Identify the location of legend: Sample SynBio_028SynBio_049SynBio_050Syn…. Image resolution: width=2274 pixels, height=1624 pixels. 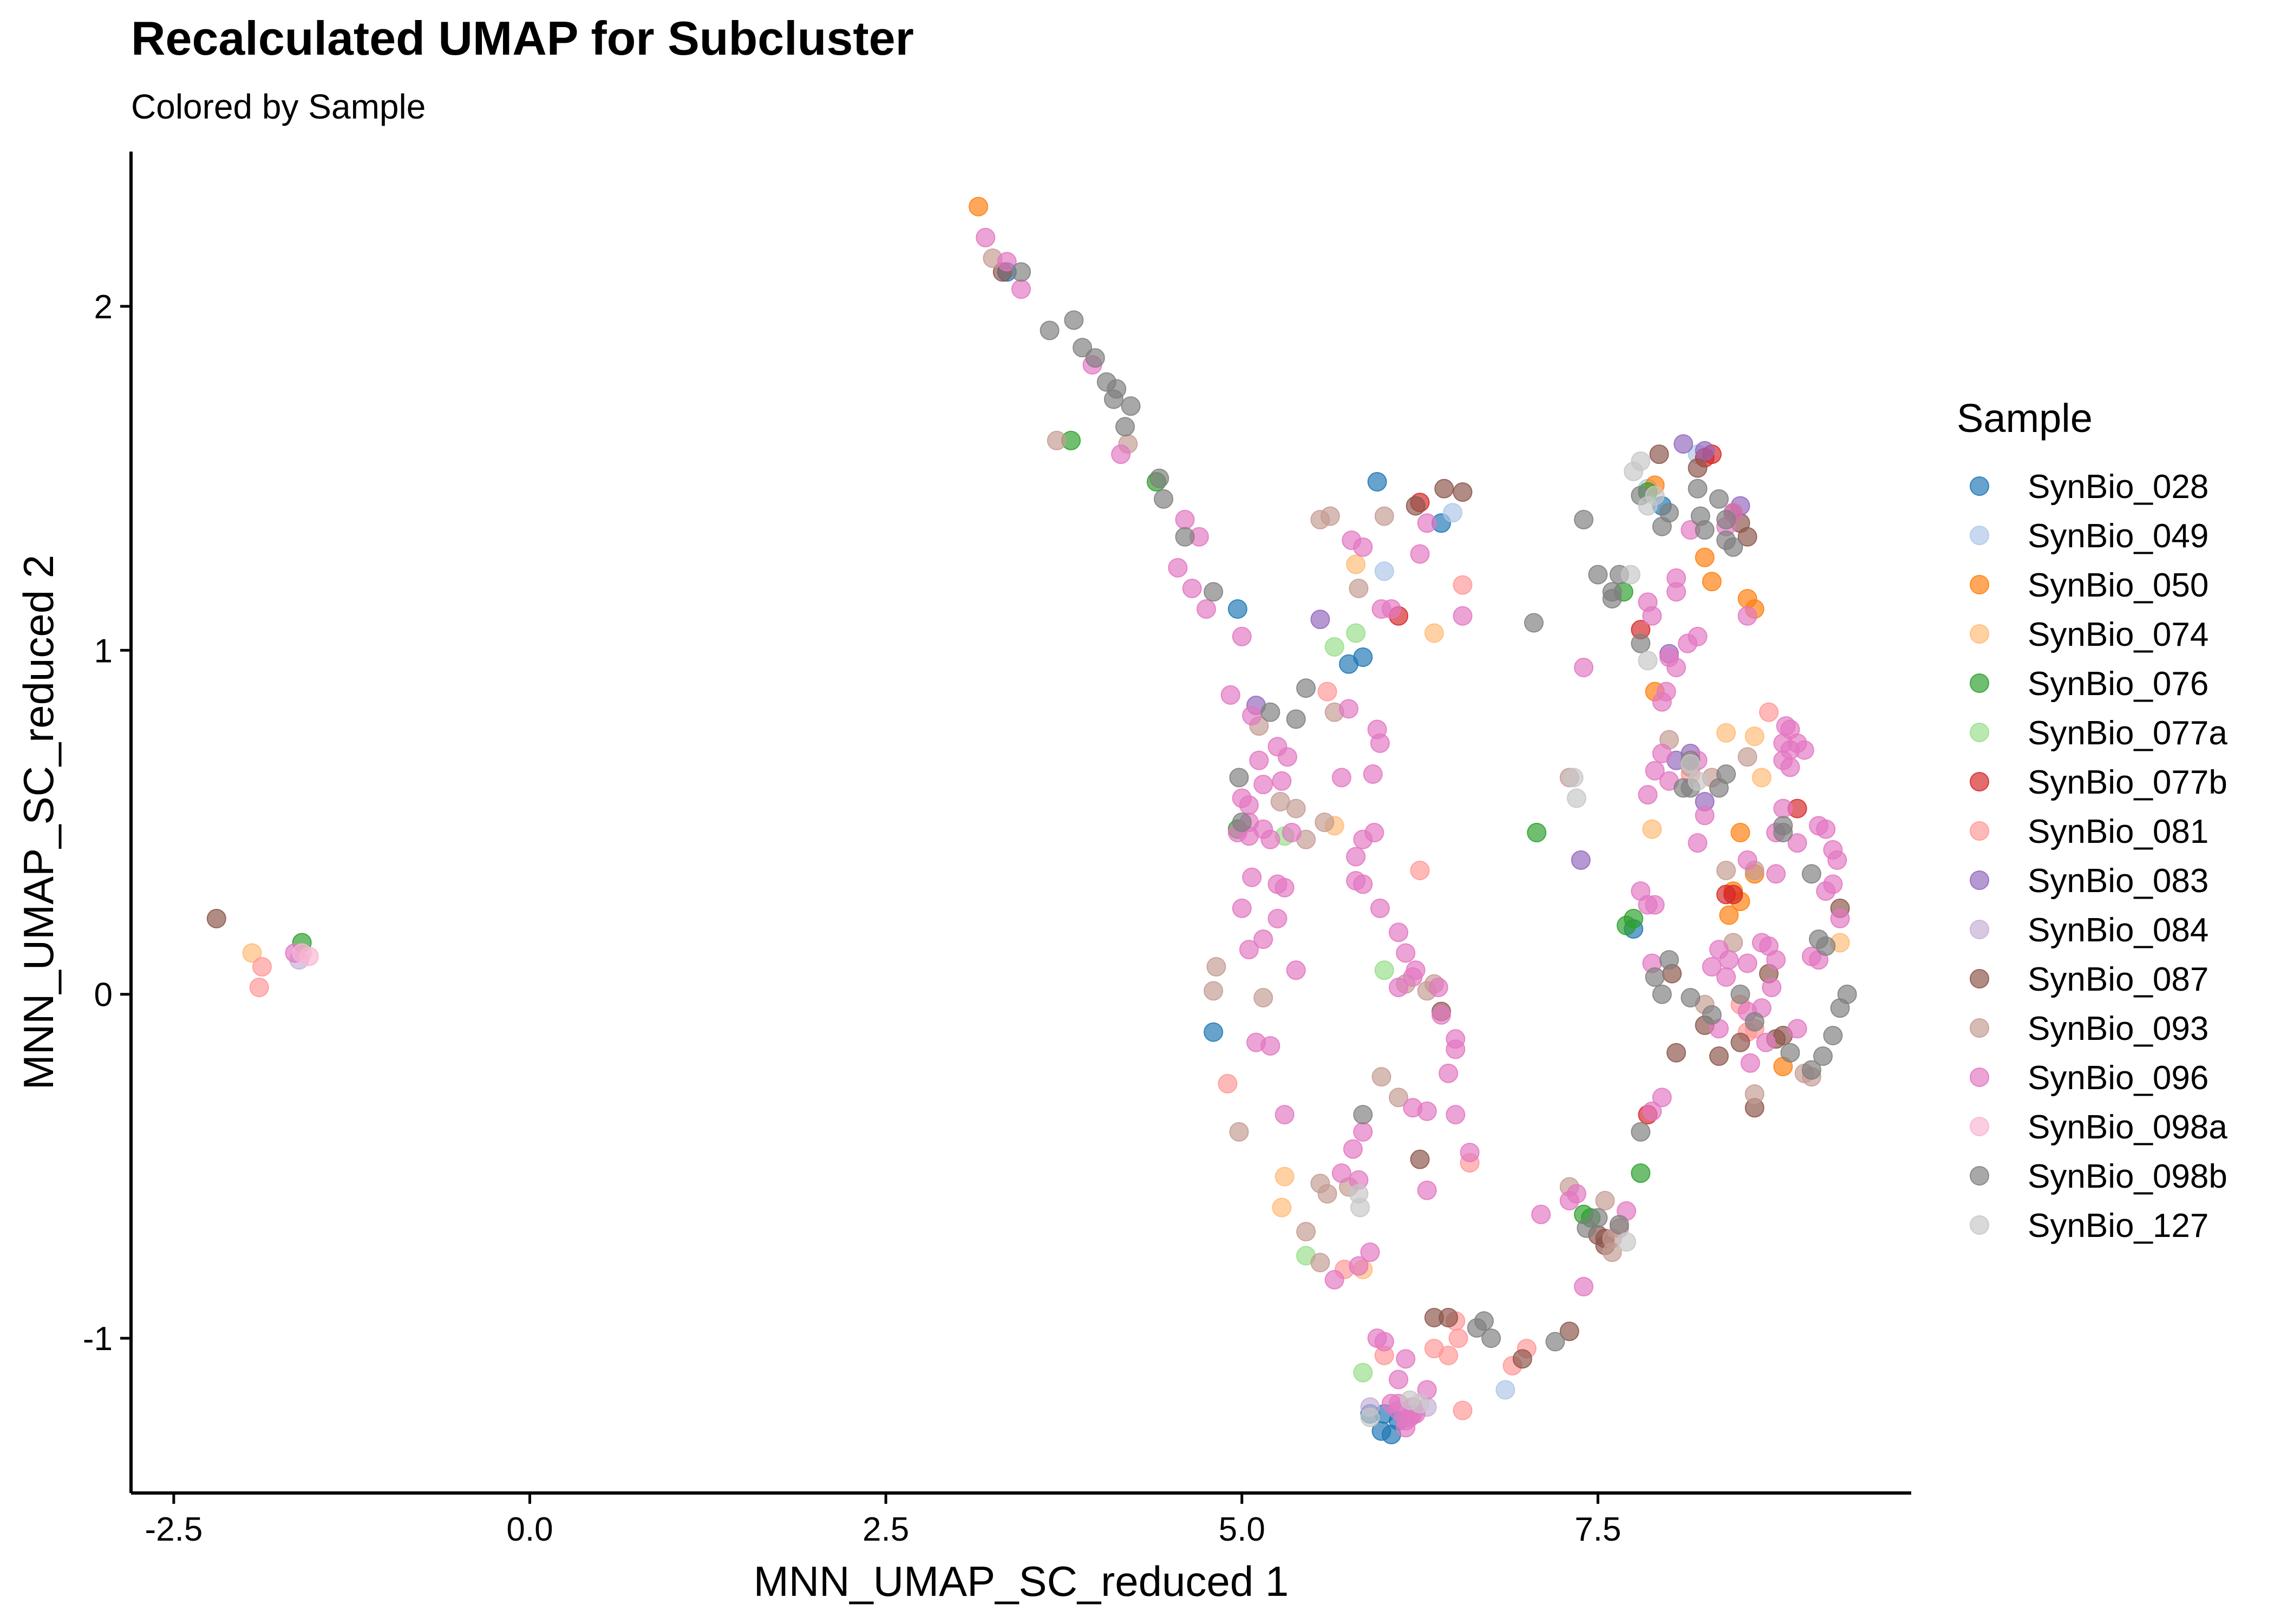
(2092, 821).